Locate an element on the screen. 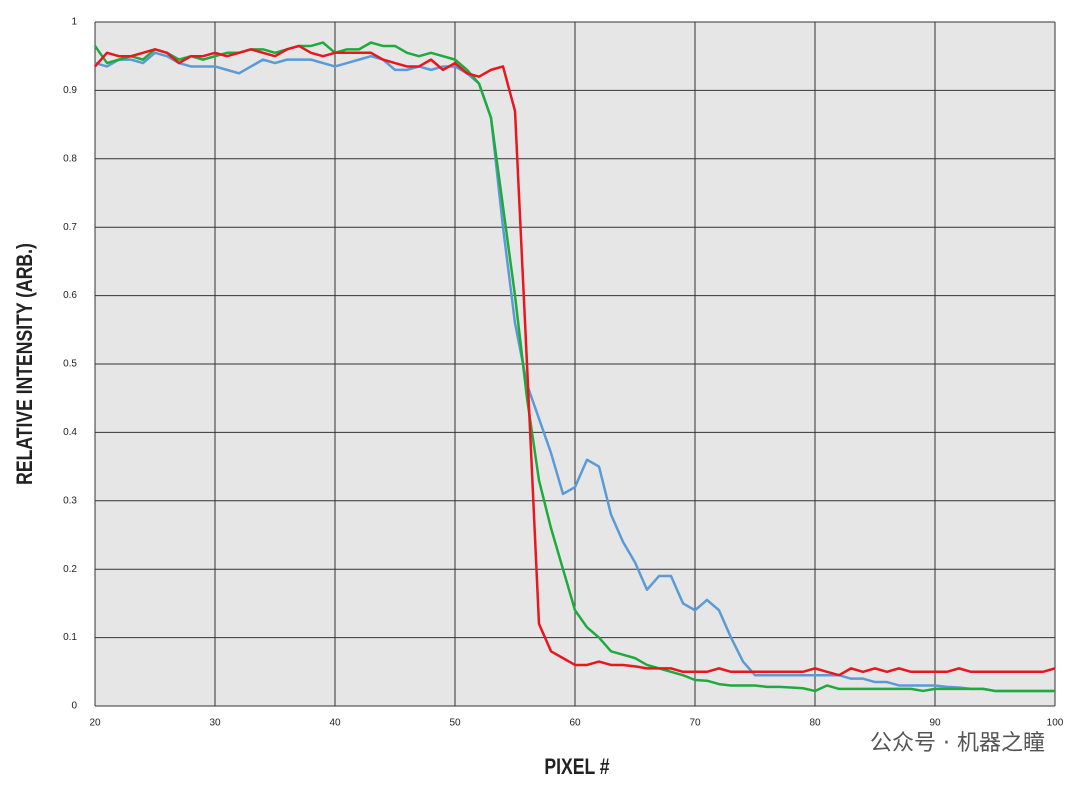 The height and width of the screenshot is (793, 1080). x-axis-title: PIXEL # is located at coordinates (576, 767).